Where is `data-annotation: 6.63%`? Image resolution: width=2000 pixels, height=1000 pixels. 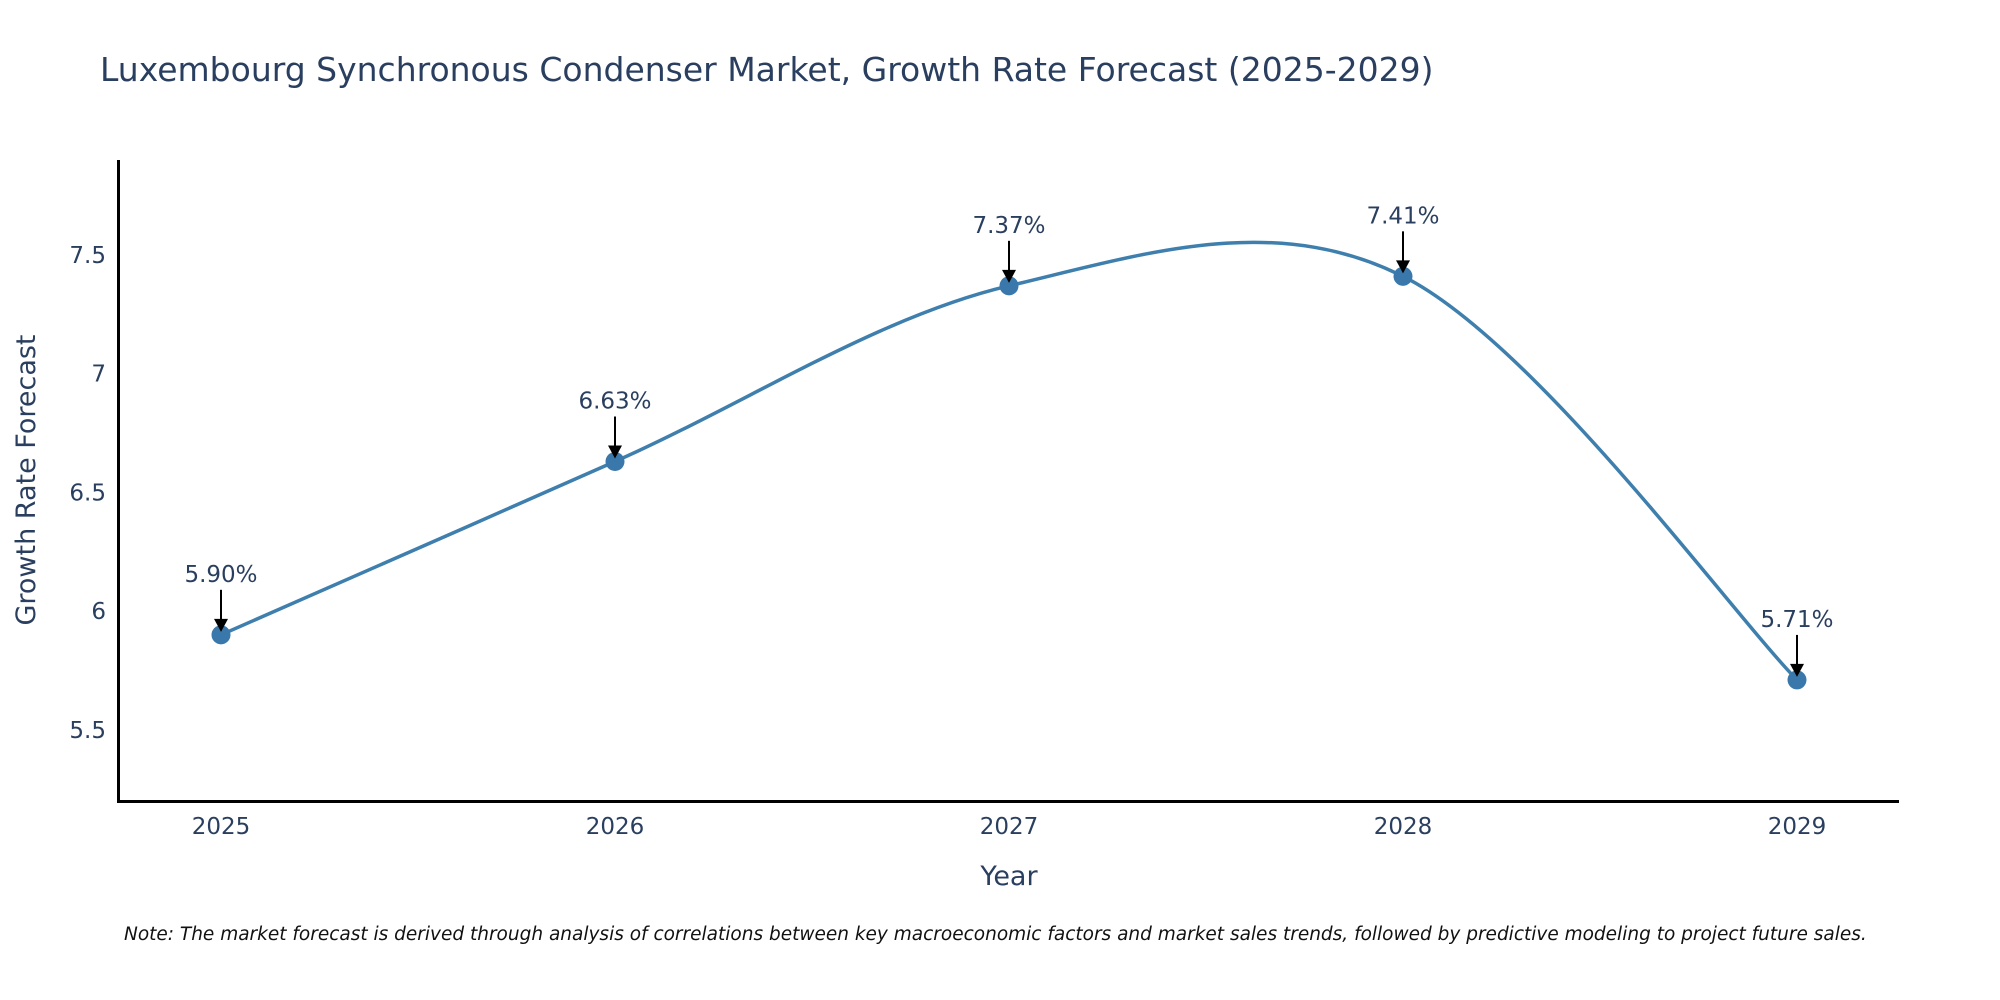 data-annotation: 6.63% is located at coordinates (615, 424).